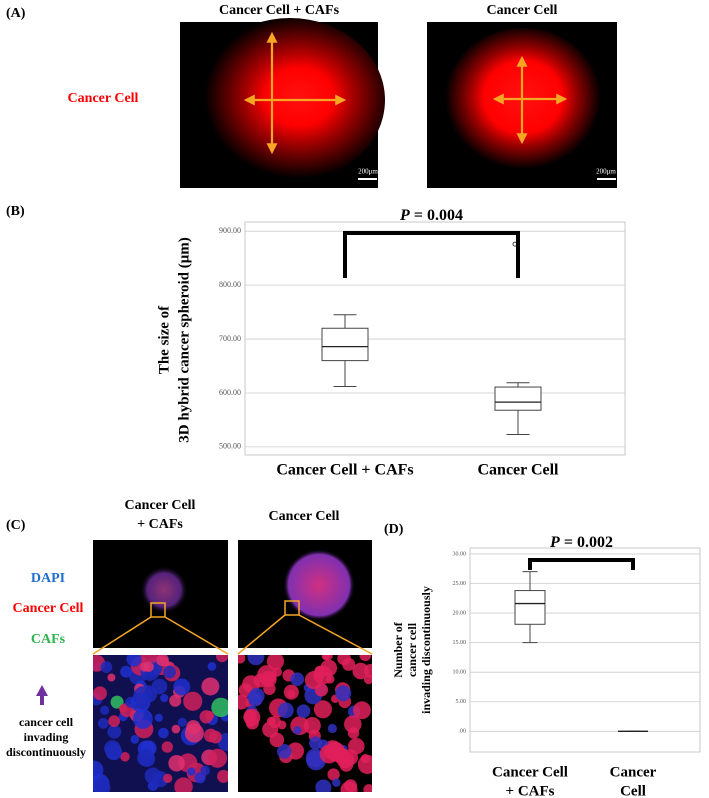 This screenshot has width=709, height=798. What do you see at coordinates (46, 737) in the screenshot?
I see `arrow-note: invading` at bounding box center [46, 737].